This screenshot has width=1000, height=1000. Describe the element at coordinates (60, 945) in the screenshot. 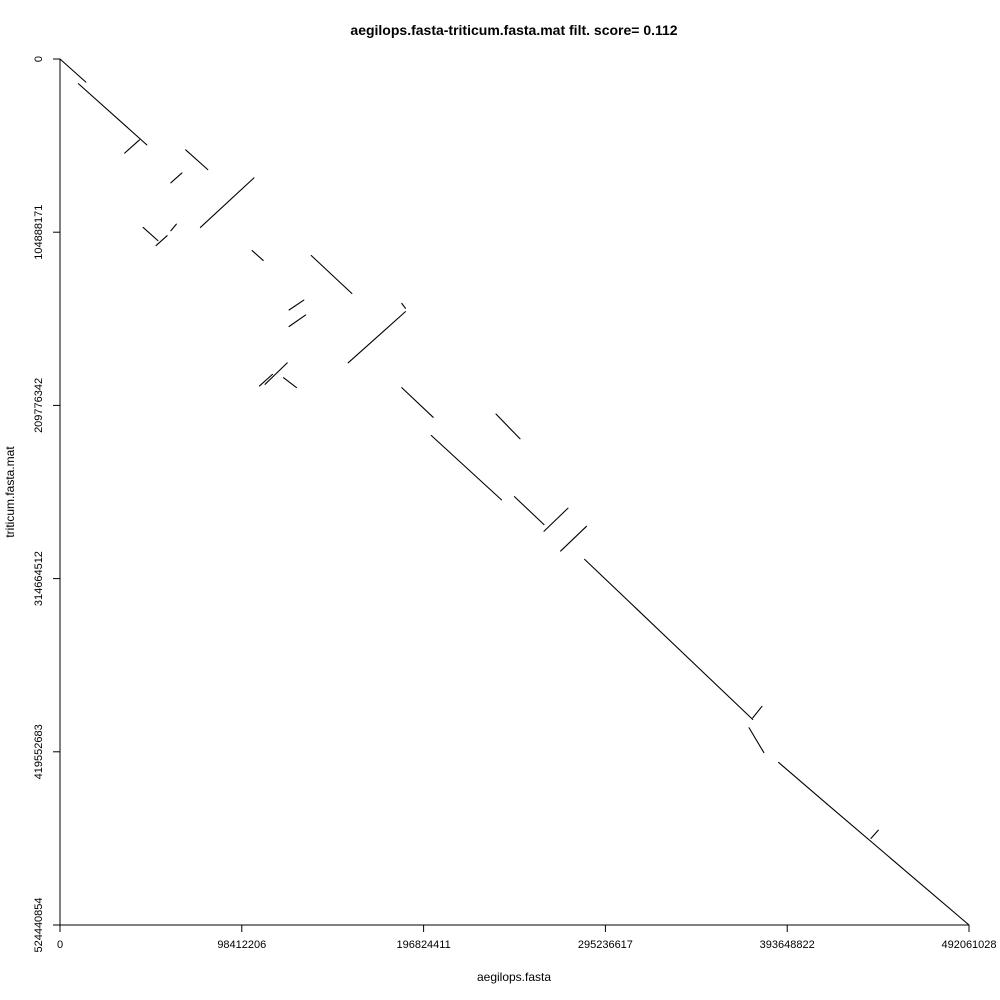

I see `x-tick-label: 0` at that location.